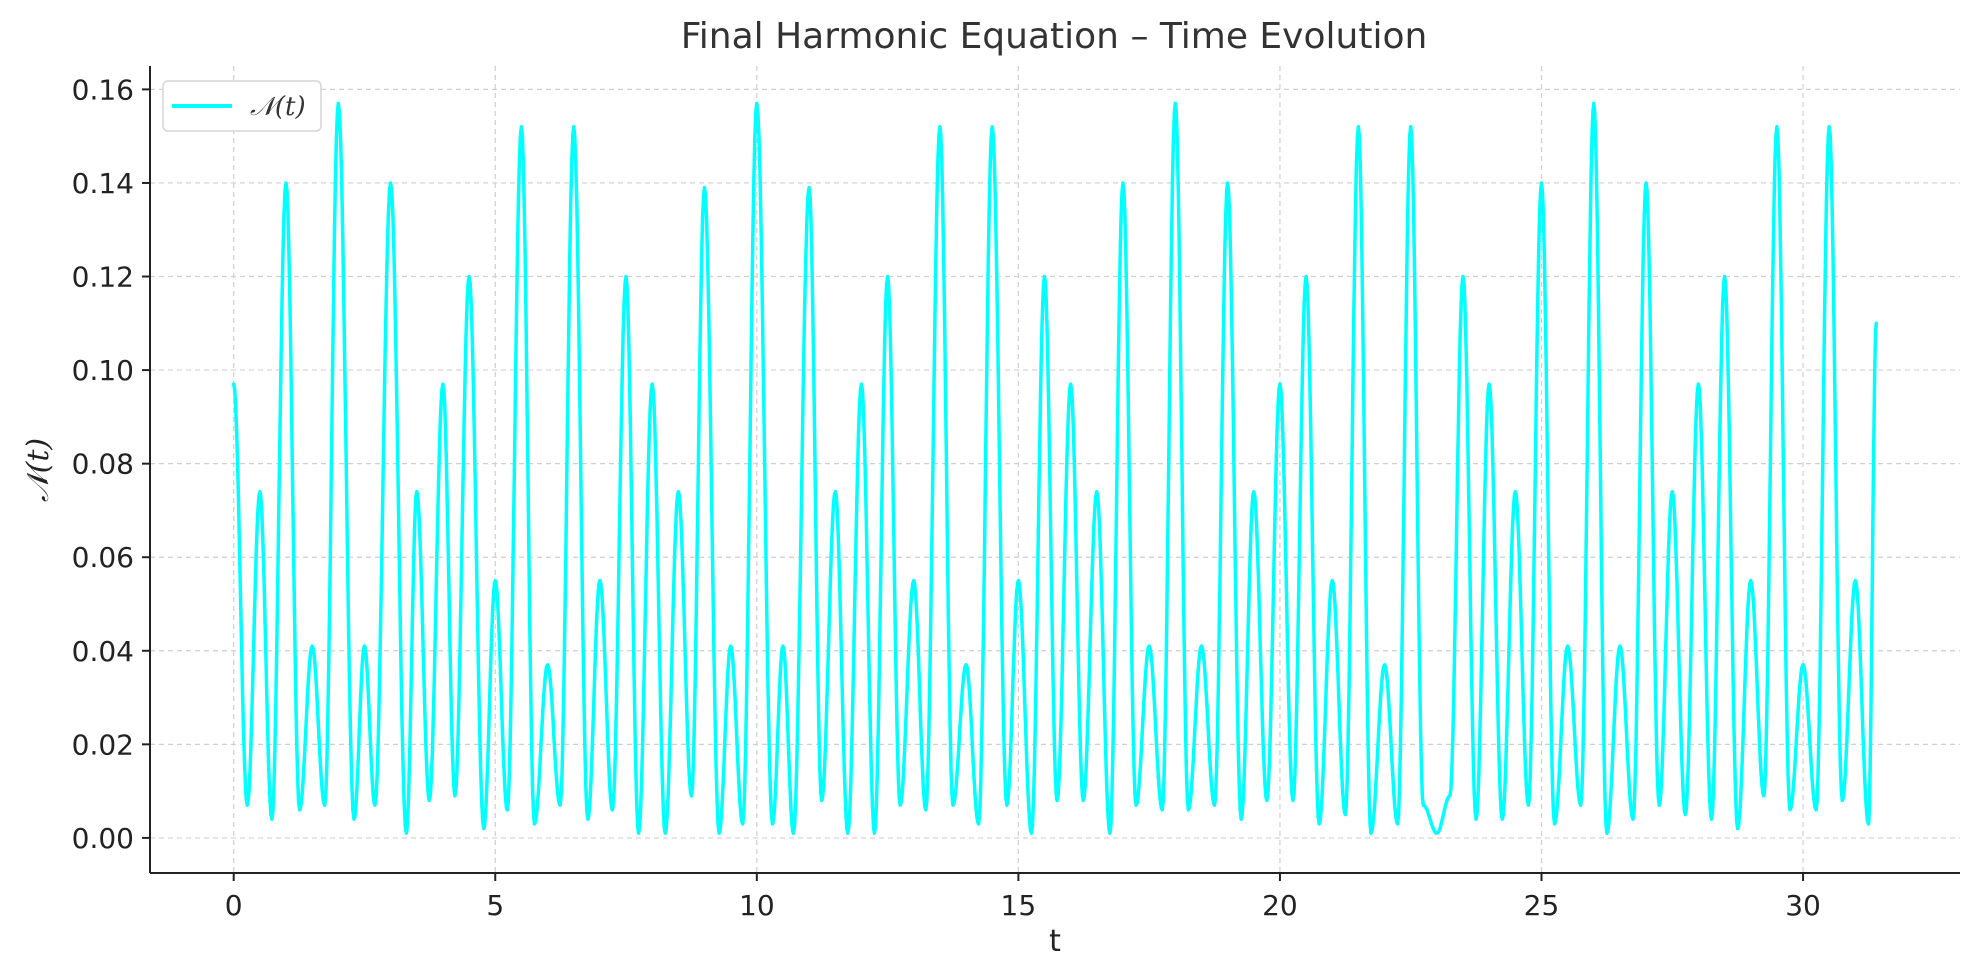  I want to click on y-axis-label: 𝒩(t), so click(38, 470).